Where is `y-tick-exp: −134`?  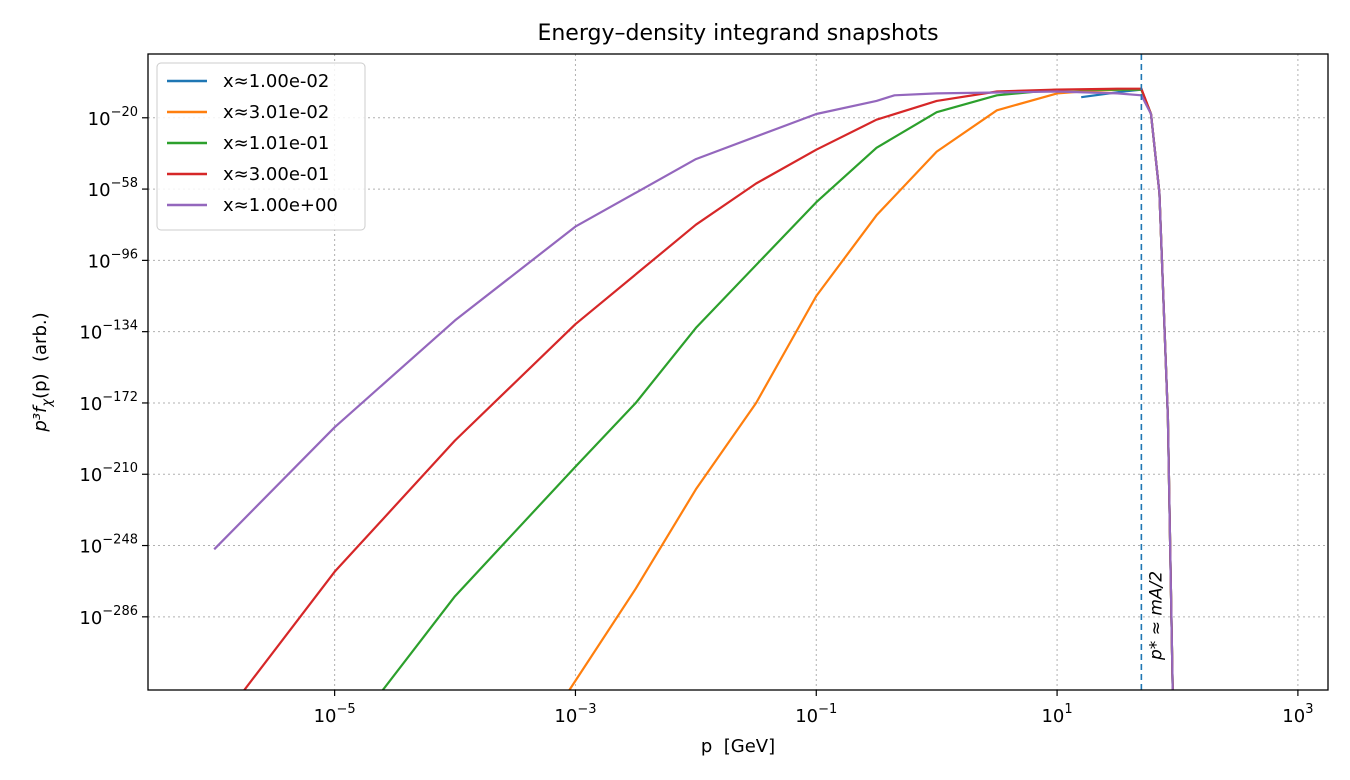
y-tick-exp: −134 is located at coordinates (120, 326).